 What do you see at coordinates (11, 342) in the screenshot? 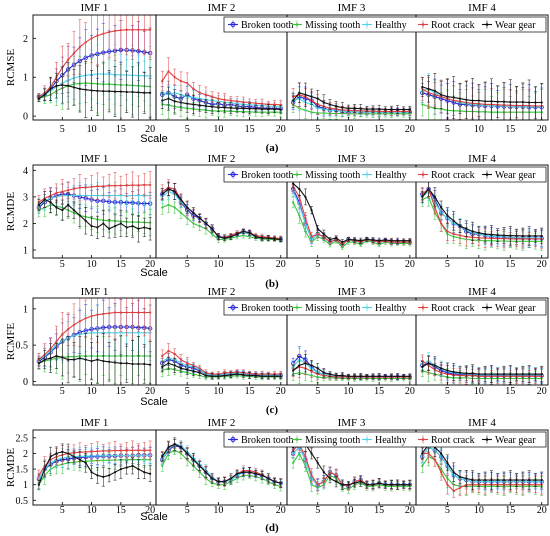
I see `y-axis-label: RCMFE` at bounding box center [11, 342].